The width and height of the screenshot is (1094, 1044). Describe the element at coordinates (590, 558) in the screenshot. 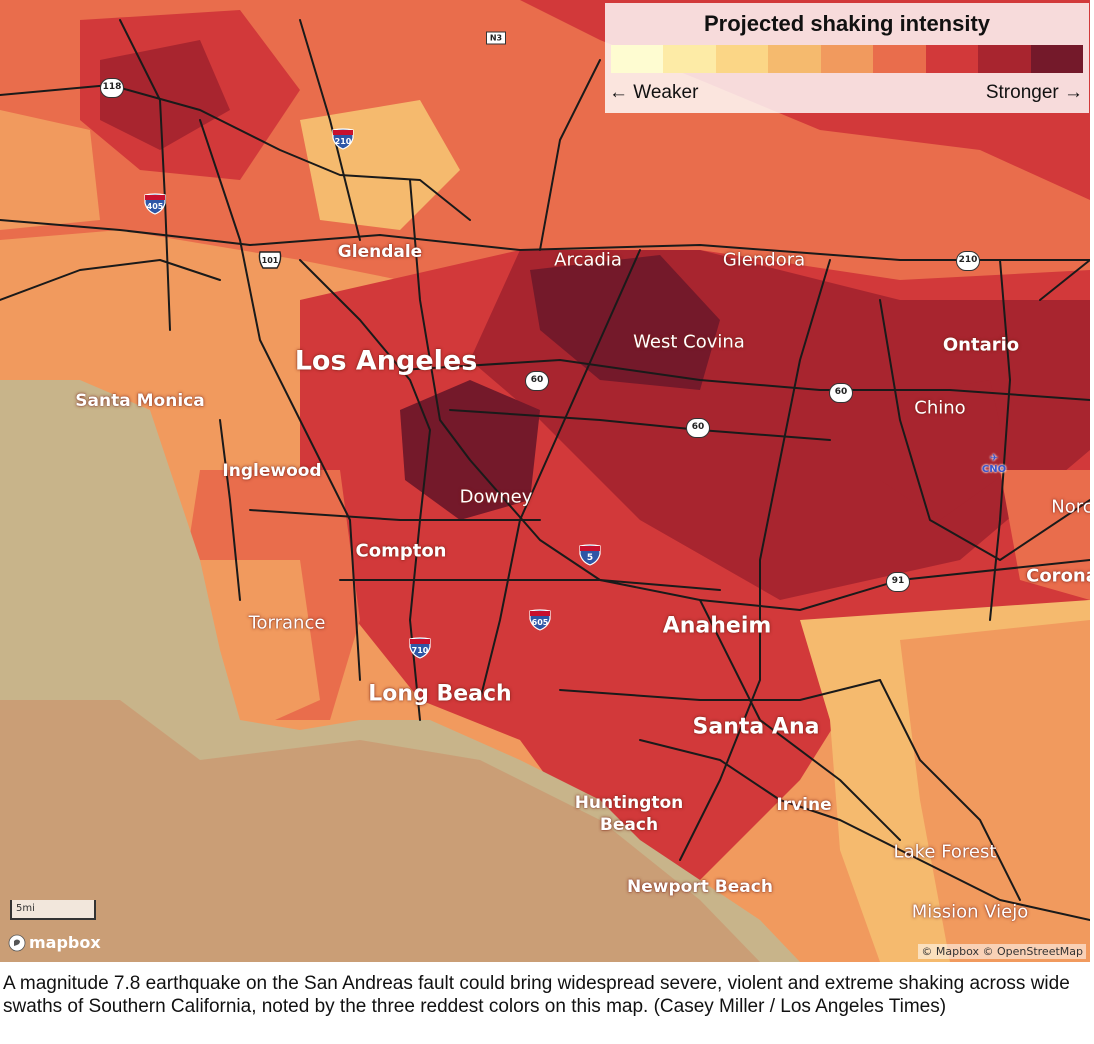

I see `interstate-5-number: 5` at that location.